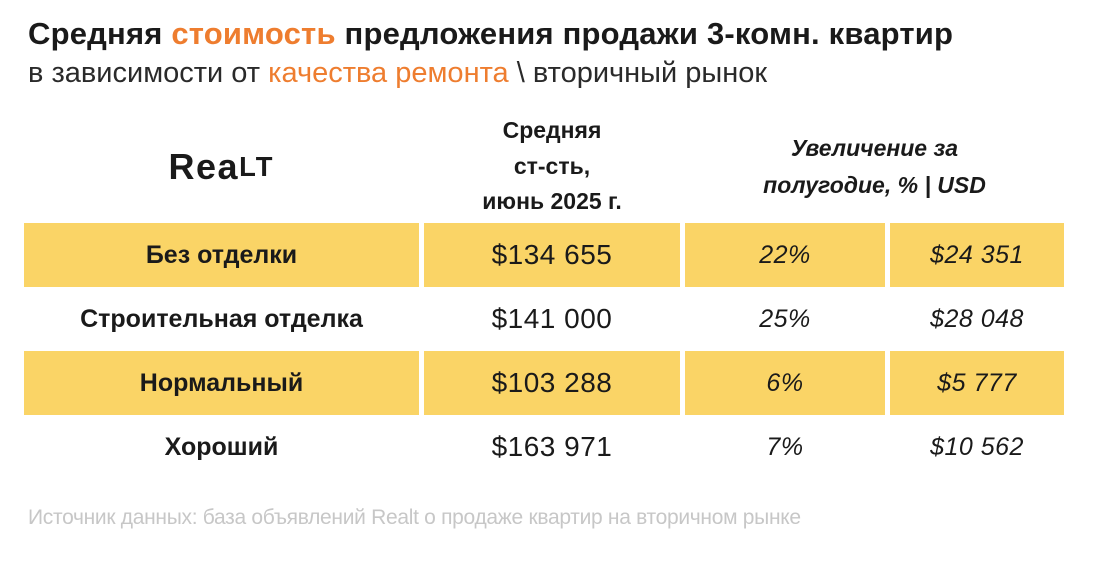 This screenshot has width=1100, height=561. I want to click on column-header-increase: Увеличение за полугодие, % | USD, so click(874, 166).